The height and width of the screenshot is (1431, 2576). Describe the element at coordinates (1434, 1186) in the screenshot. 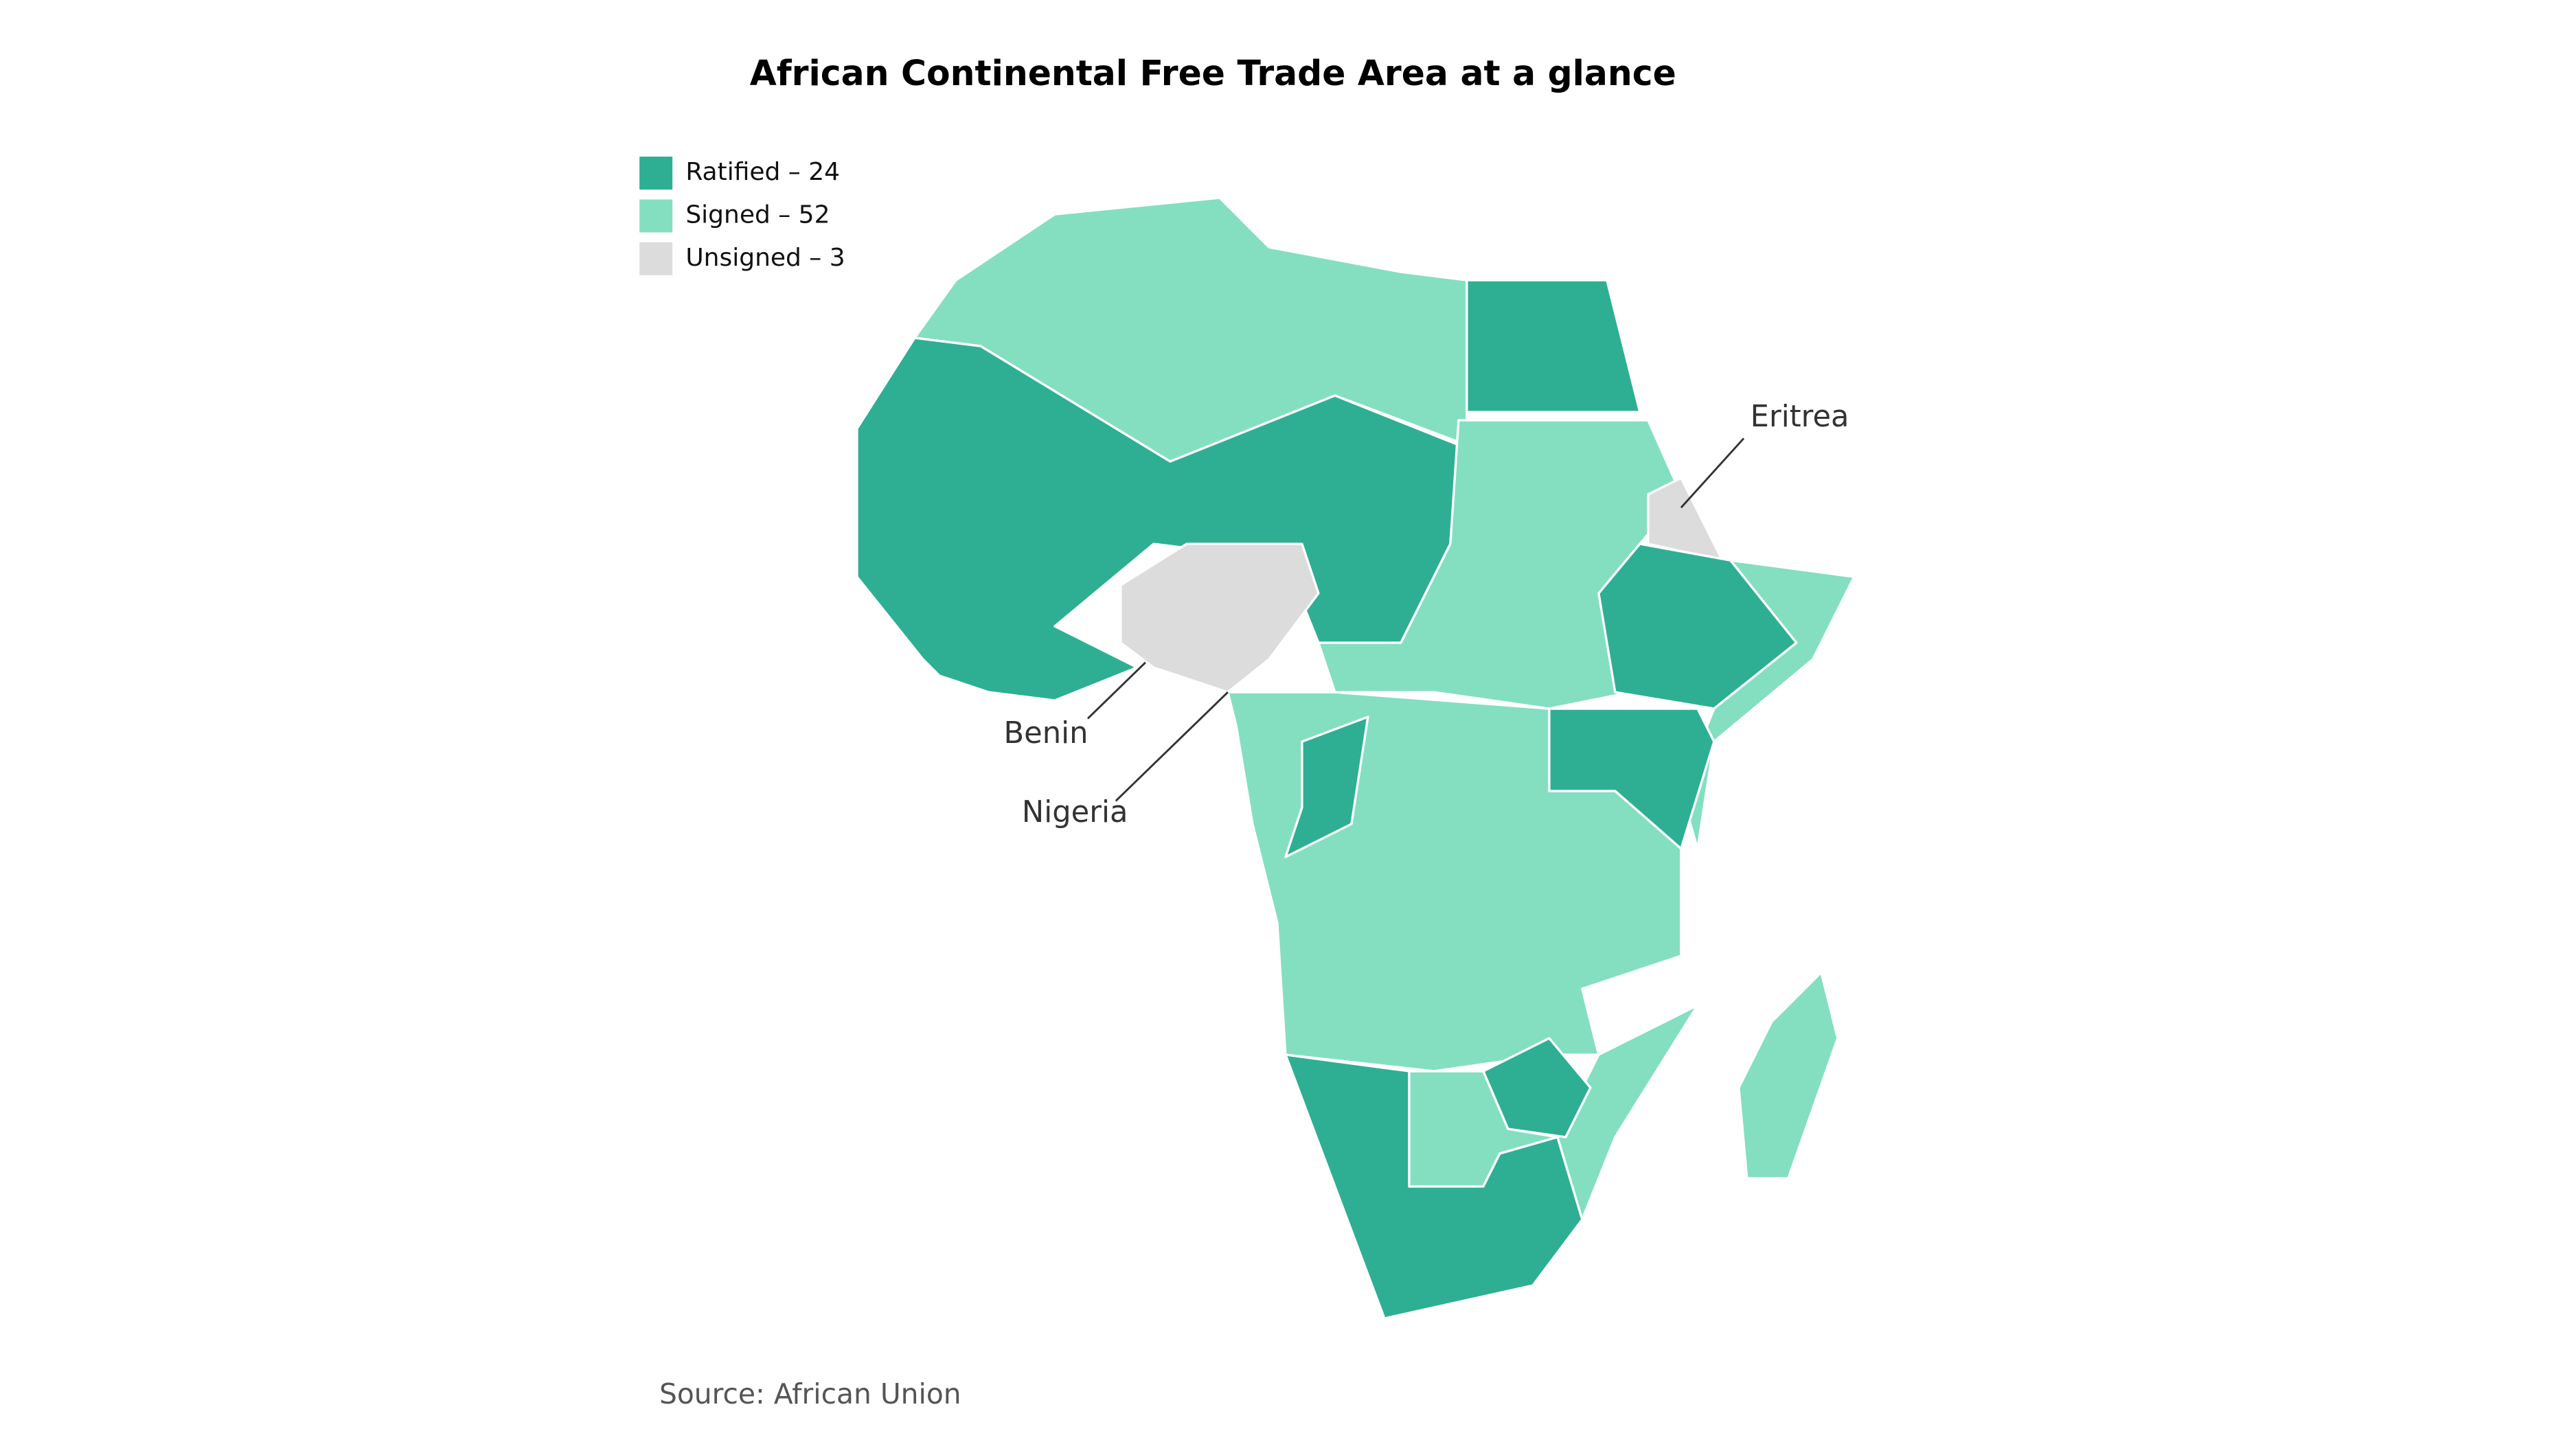

I see `namibia-south-africa` at that location.